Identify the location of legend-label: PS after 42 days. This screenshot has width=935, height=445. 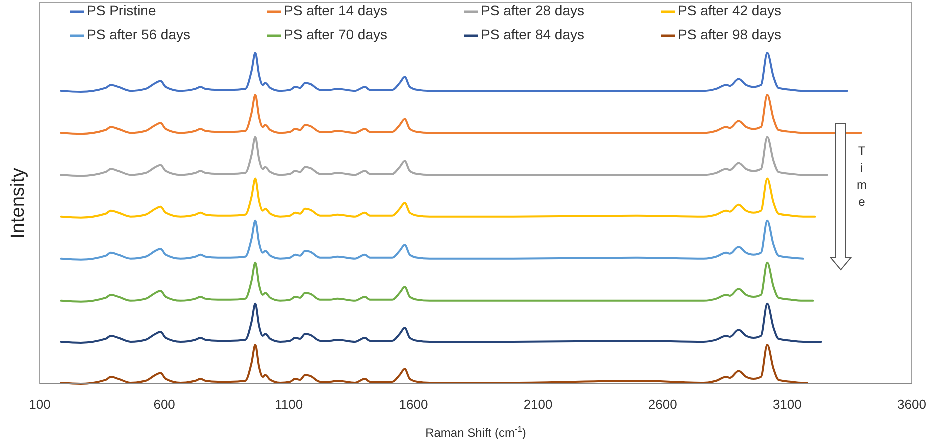
(730, 10).